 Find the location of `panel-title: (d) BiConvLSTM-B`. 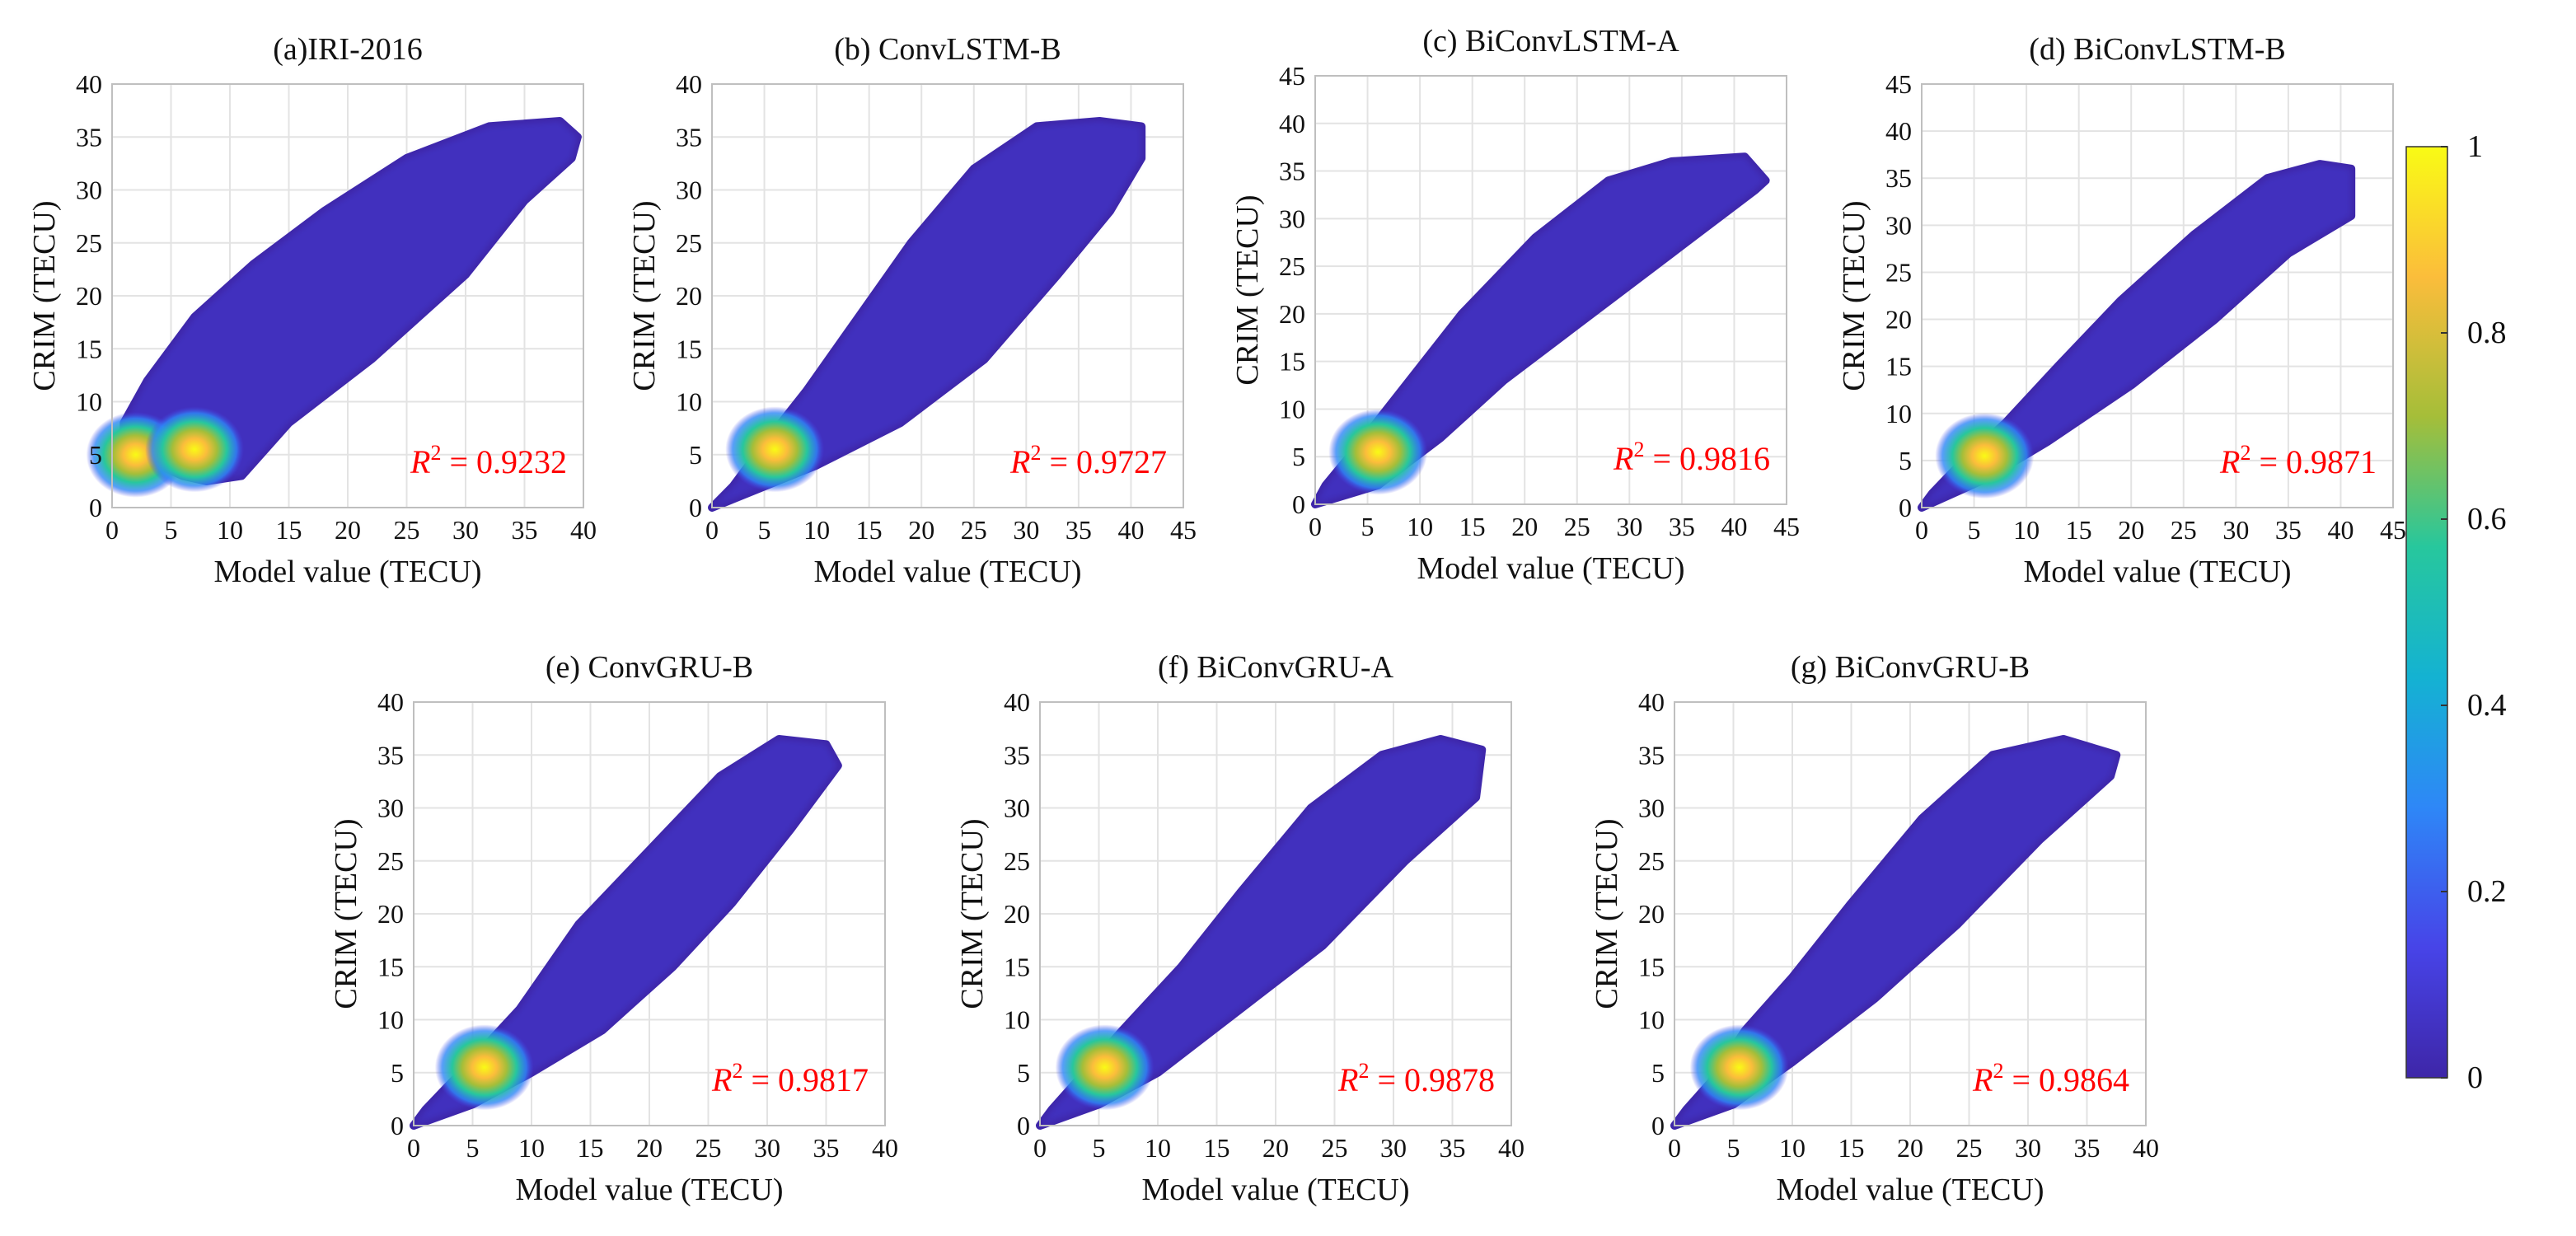

panel-title: (d) BiConvLSTM-B is located at coordinates (2157, 49).